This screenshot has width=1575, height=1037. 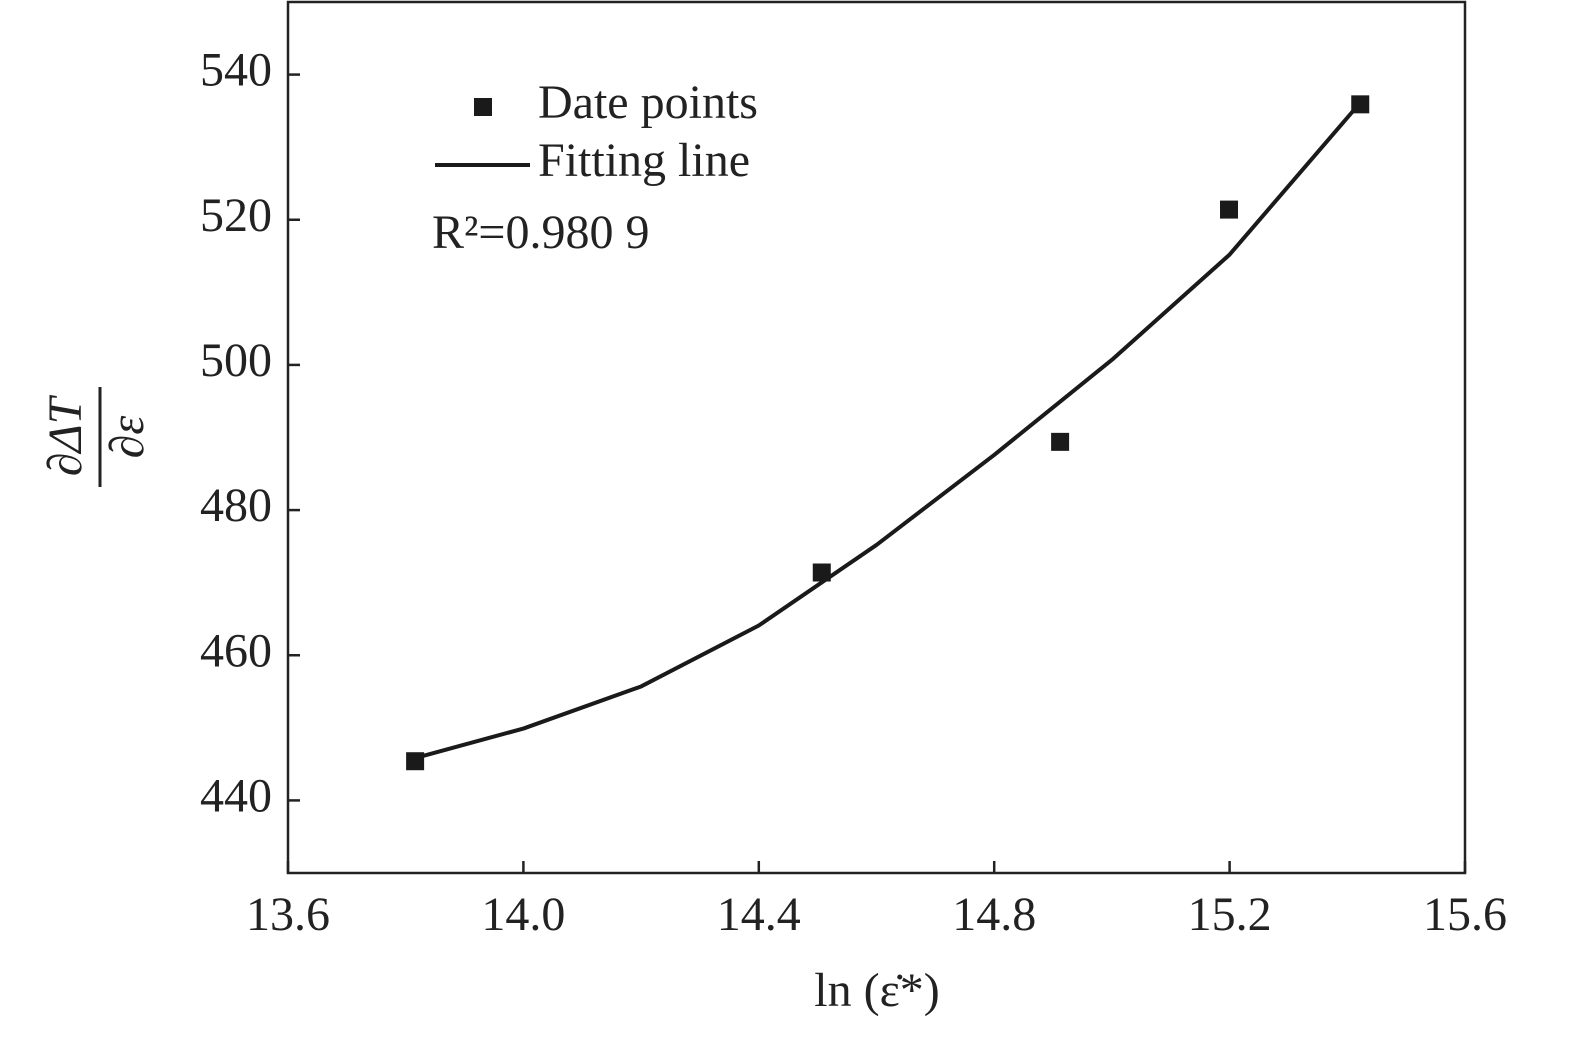 What do you see at coordinates (236, 505) in the screenshot?
I see `y-tick-label: 480` at bounding box center [236, 505].